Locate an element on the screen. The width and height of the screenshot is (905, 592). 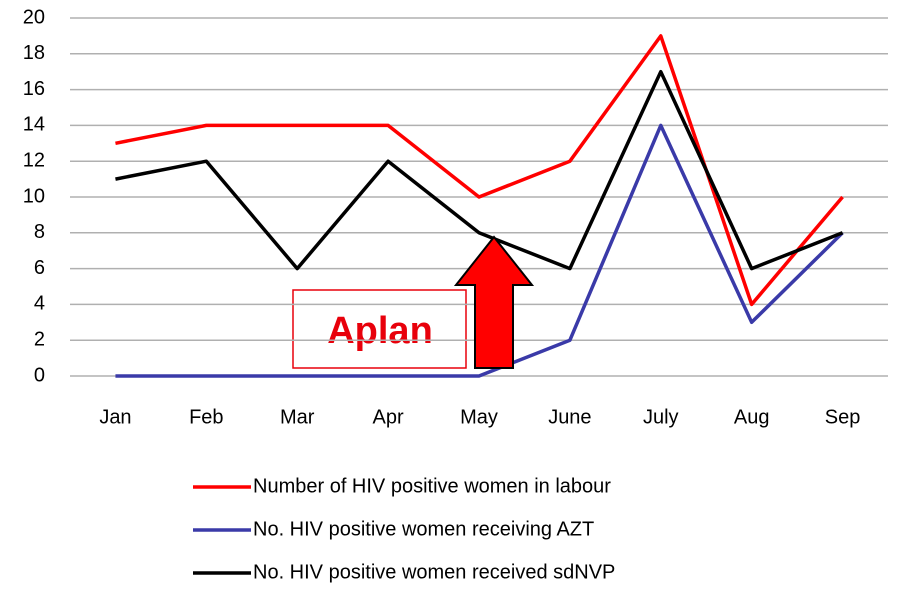
y-tick-label: 10 is located at coordinates (34, 196).